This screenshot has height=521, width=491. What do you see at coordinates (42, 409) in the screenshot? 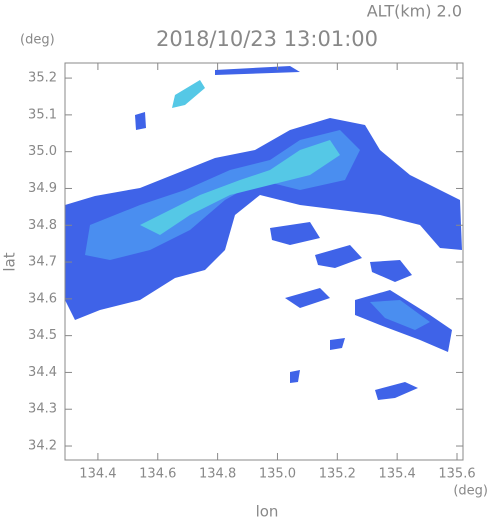
I see `y-tick-label: 34.3` at bounding box center [42, 409].